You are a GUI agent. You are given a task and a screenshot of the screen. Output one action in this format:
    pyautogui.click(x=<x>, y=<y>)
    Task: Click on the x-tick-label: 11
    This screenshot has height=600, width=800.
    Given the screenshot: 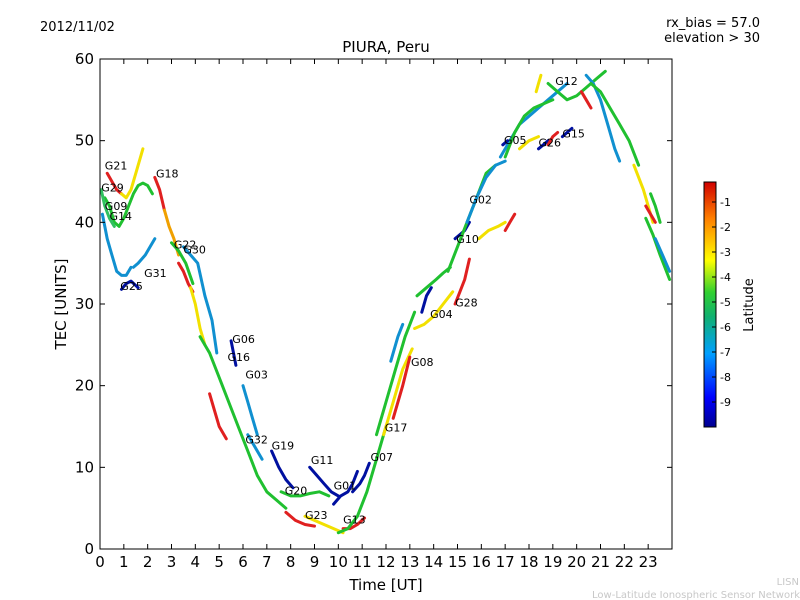 What is the action you would take?
    pyautogui.click(x=362, y=562)
    